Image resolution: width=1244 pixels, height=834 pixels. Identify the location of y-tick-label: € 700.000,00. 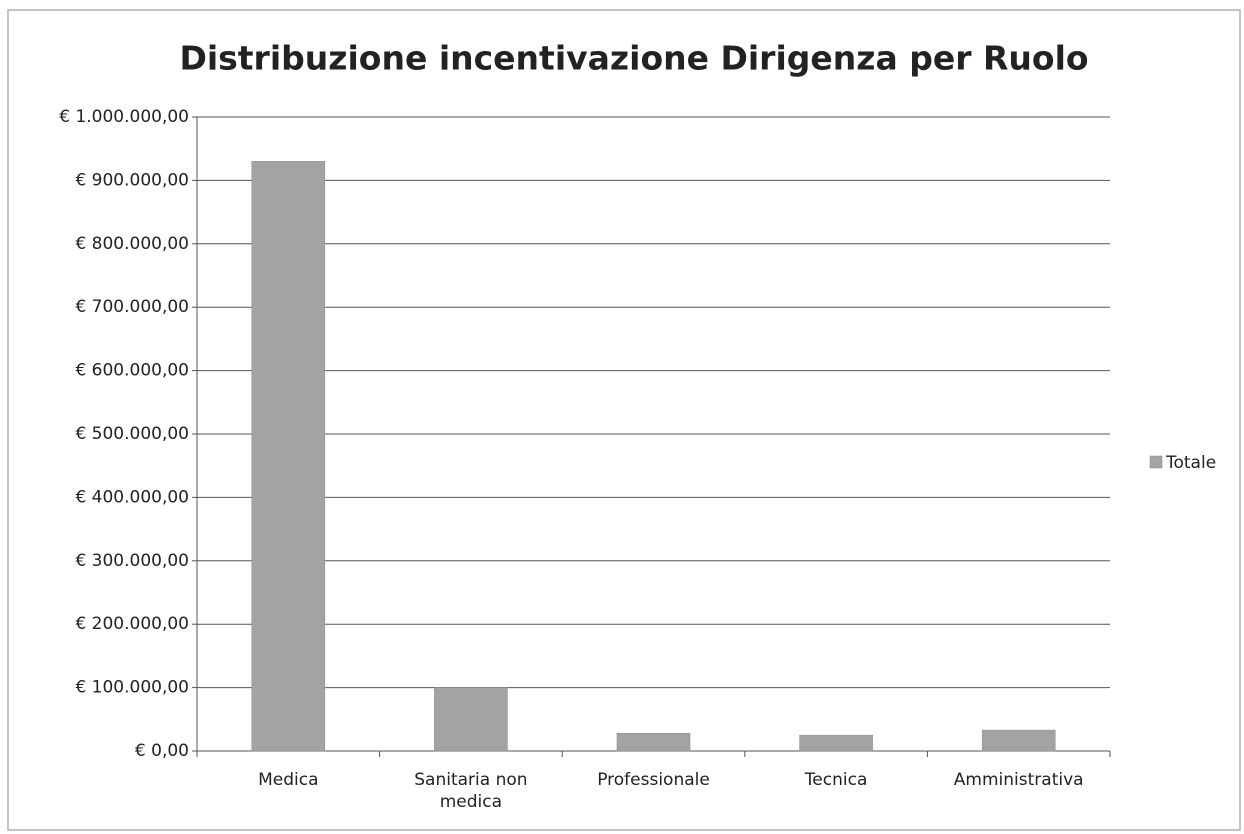
(132, 307).